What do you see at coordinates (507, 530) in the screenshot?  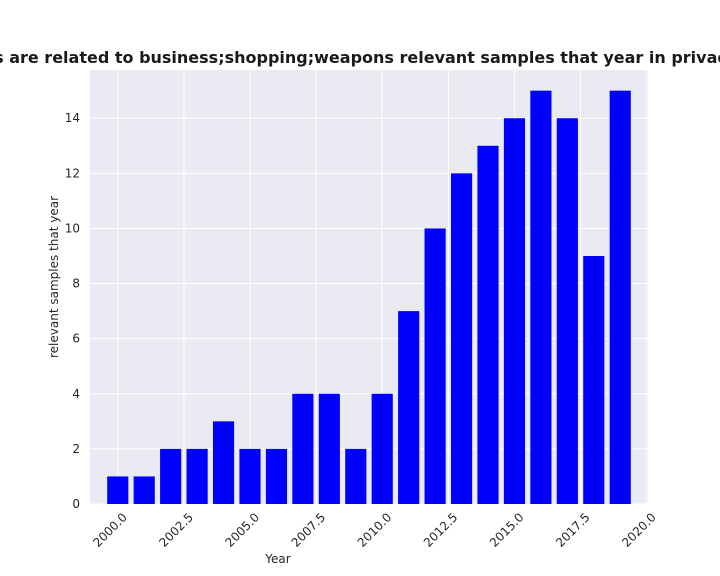 I see `x-tick-label: 2015.0` at bounding box center [507, 530].